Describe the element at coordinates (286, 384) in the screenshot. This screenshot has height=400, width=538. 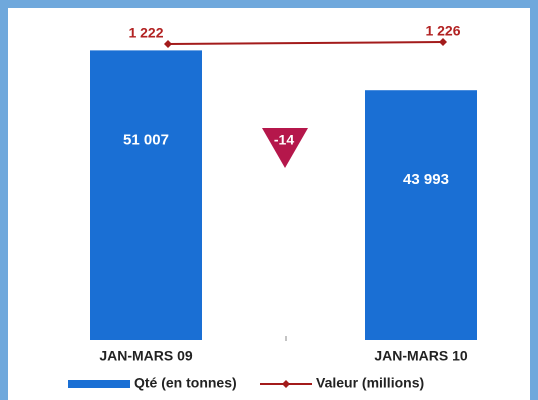
I see `legend-marker` at that location.